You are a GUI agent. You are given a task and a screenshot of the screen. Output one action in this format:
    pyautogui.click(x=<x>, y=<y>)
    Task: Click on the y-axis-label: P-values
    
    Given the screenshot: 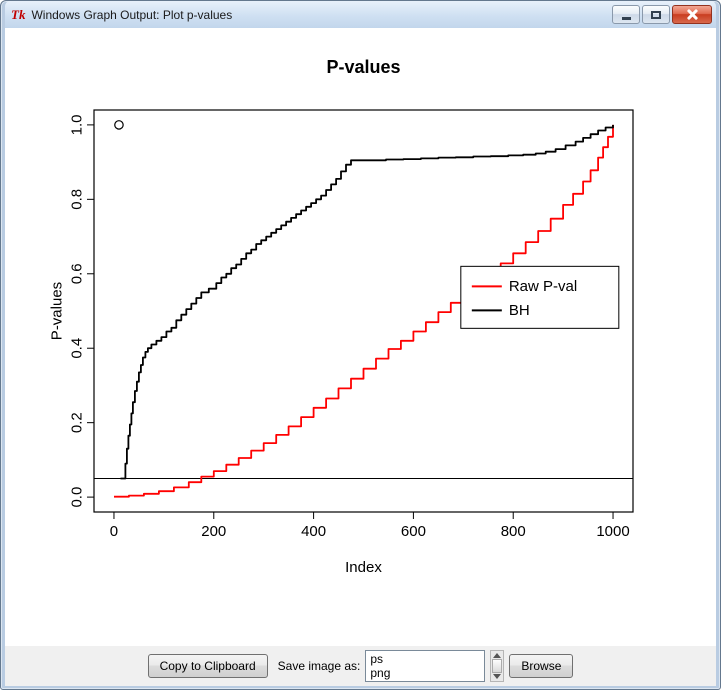 What is the action you would take?
    pyautogui.click(x=57, y=311)
    